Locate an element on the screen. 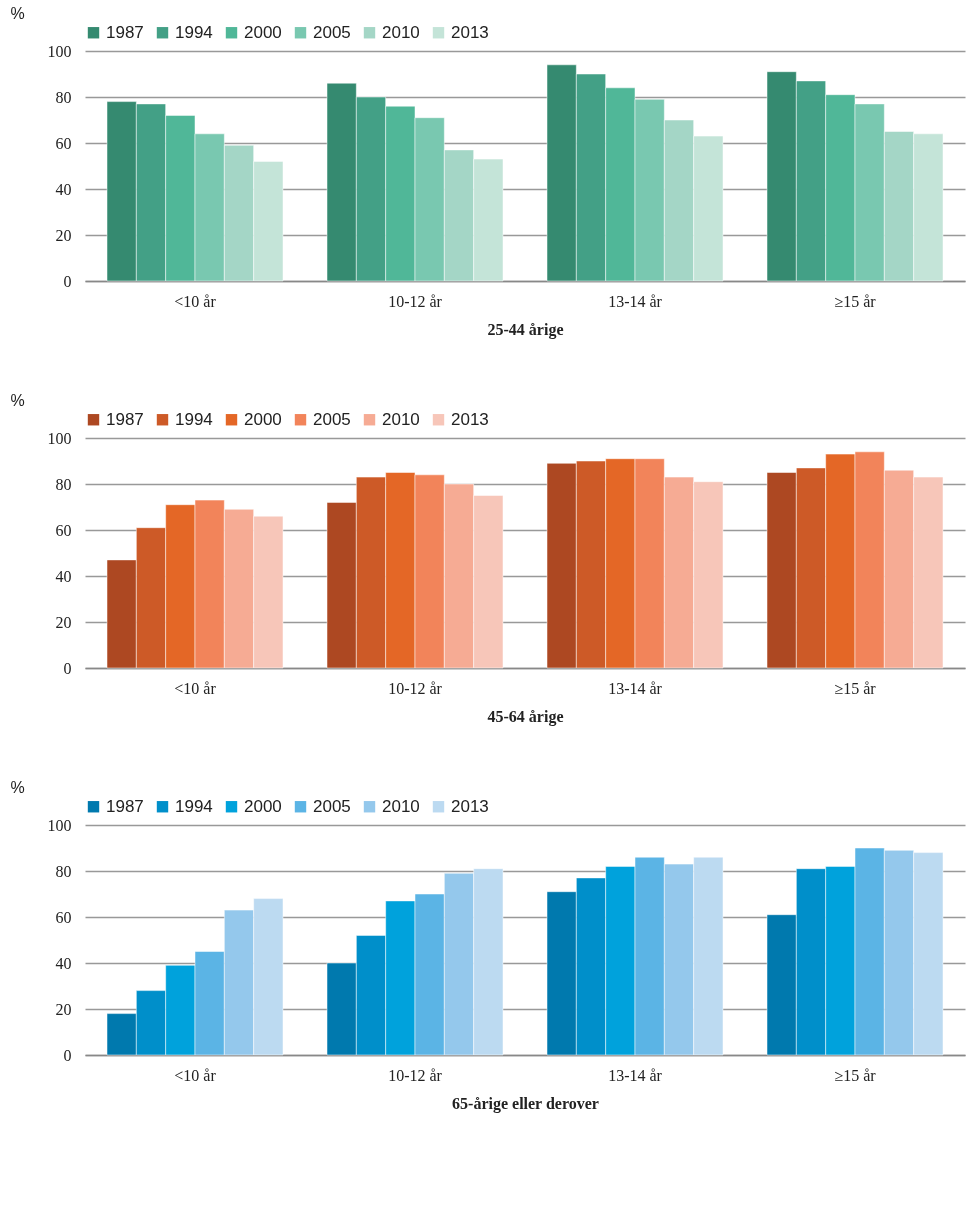  x-axis-title: 25-44 årige is located at coordinates (525, 329).